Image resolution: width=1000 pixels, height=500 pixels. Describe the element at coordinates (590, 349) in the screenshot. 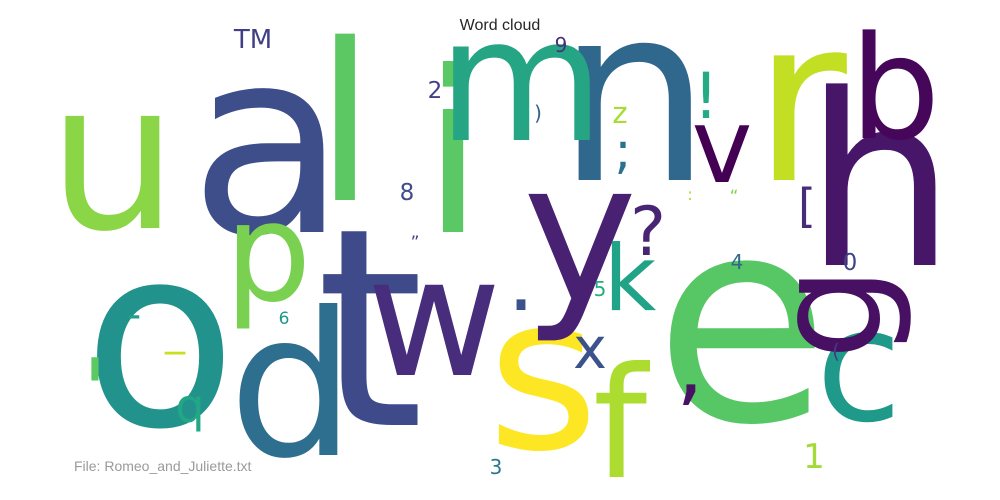

I see `word-x: x` at that location.